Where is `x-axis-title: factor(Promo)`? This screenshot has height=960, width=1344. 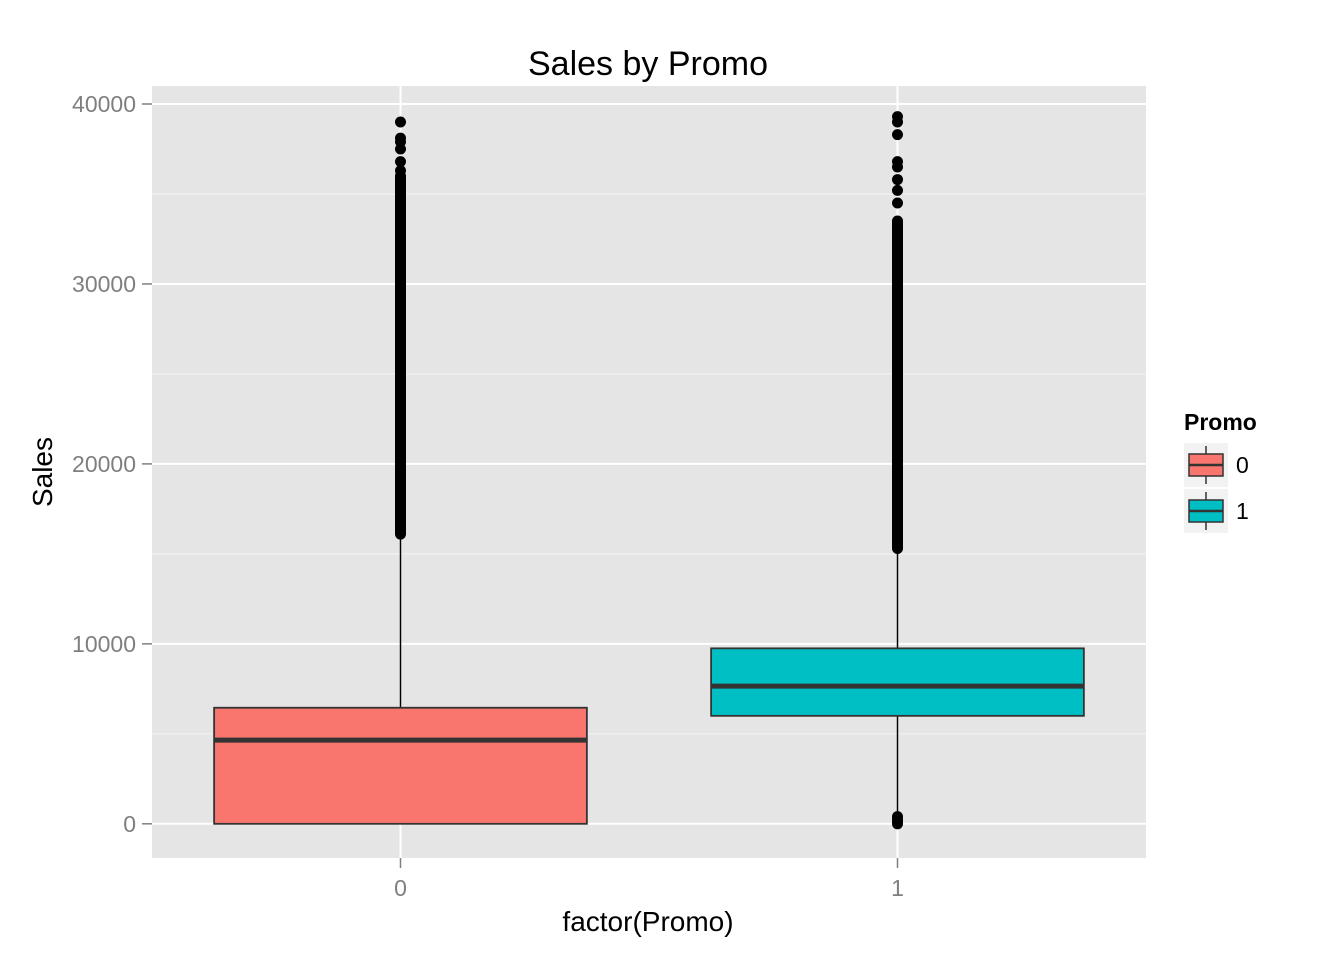
x-axis-title: factor(Promo) is located at coordinates (647, 921).